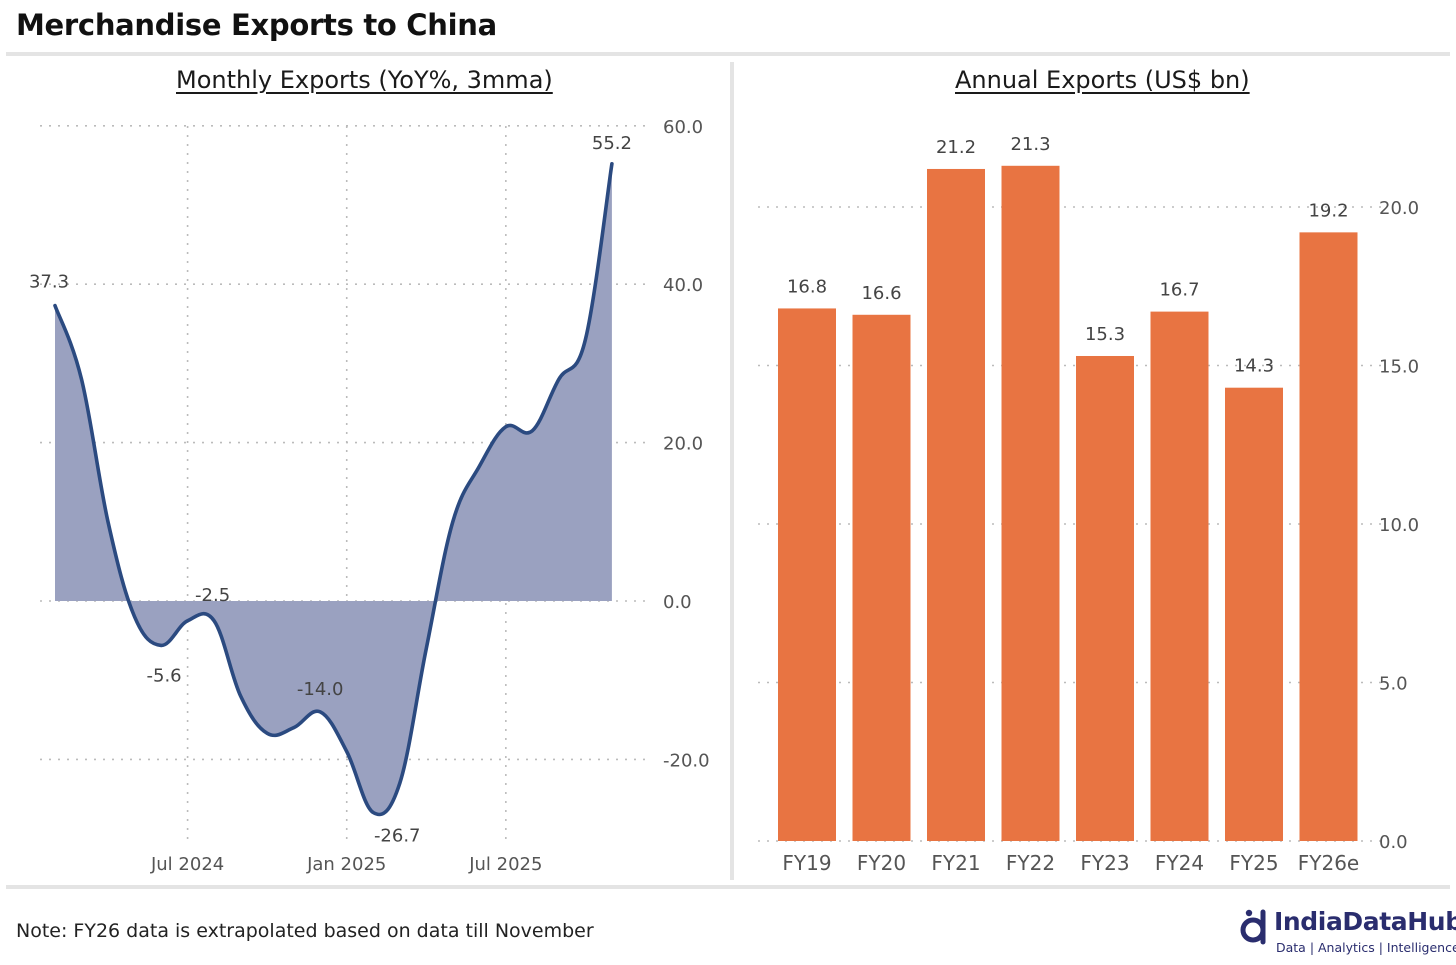  What do you see at coordinates (806, 863) in the screenshot?
I see `x-category-label: FY19` at bounding box center [806, 863].